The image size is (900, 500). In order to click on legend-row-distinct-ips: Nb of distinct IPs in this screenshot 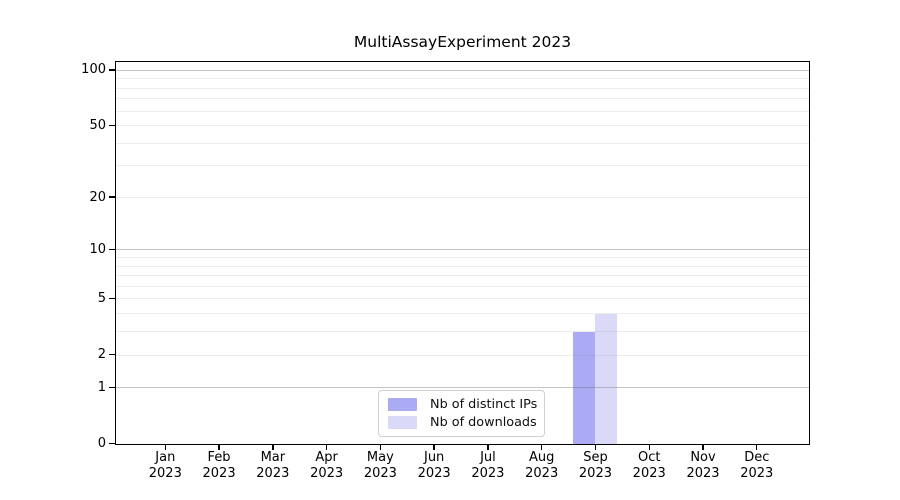, I will do `click(463, 404)`.